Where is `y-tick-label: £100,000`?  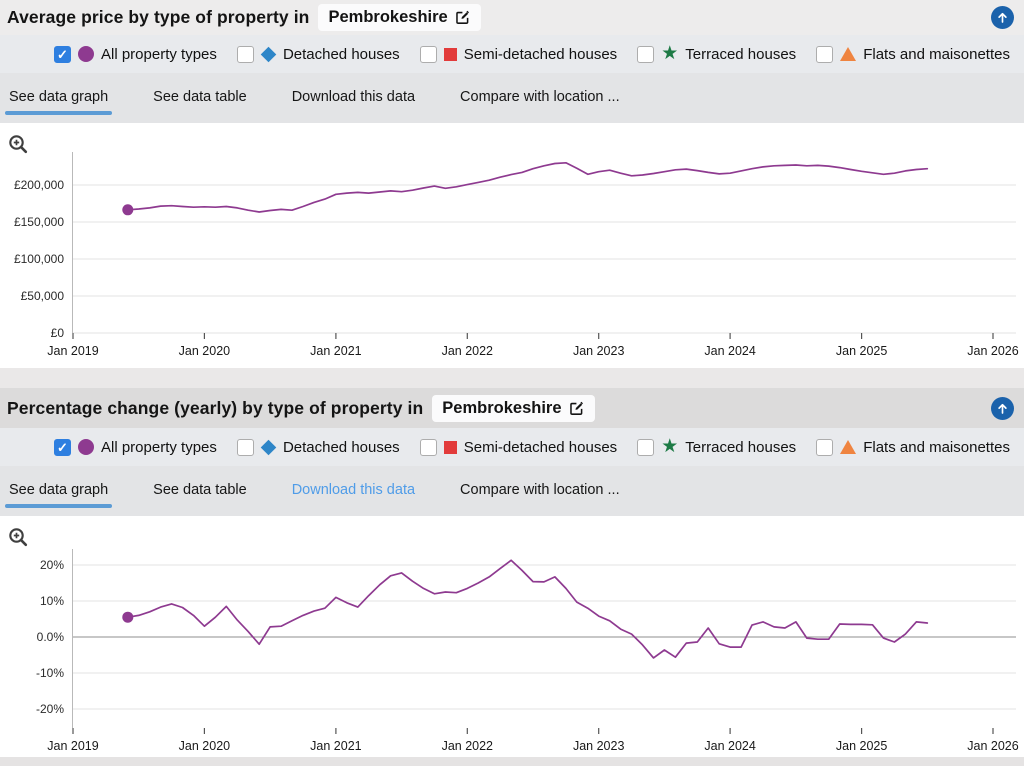
y-tick-label: £100,000 is located at coordinates (39, 259).